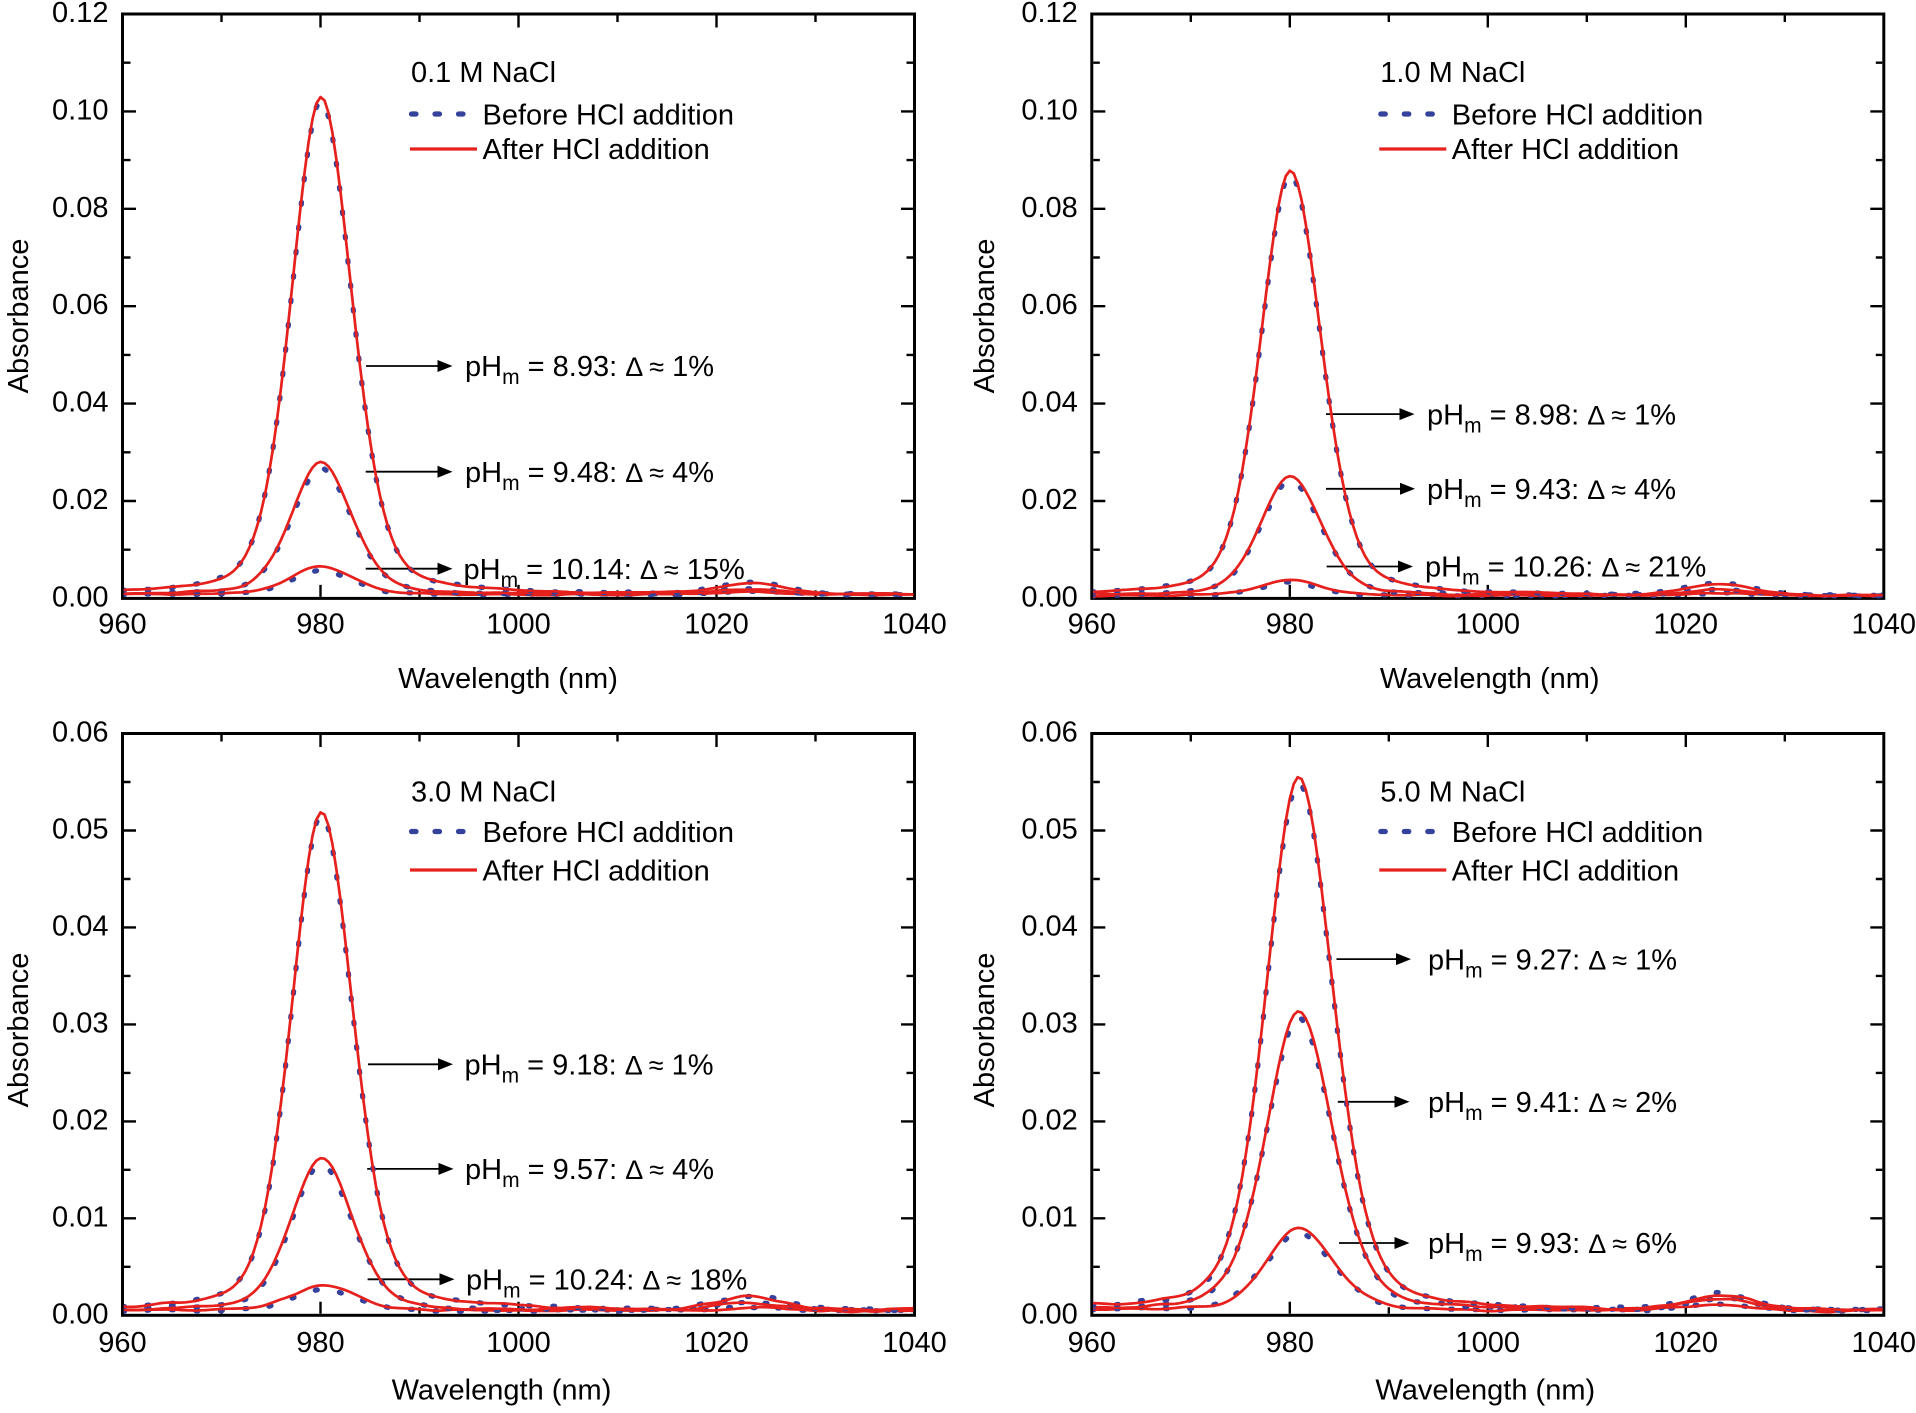 This screenshot has width=1916, height=1413. What do you see at coordinates (1552, 1106) in the screenshot?
I see `svg-text: pHm = 9.41: Δ ≈ 2%` at bounding box center [1552, 1106].